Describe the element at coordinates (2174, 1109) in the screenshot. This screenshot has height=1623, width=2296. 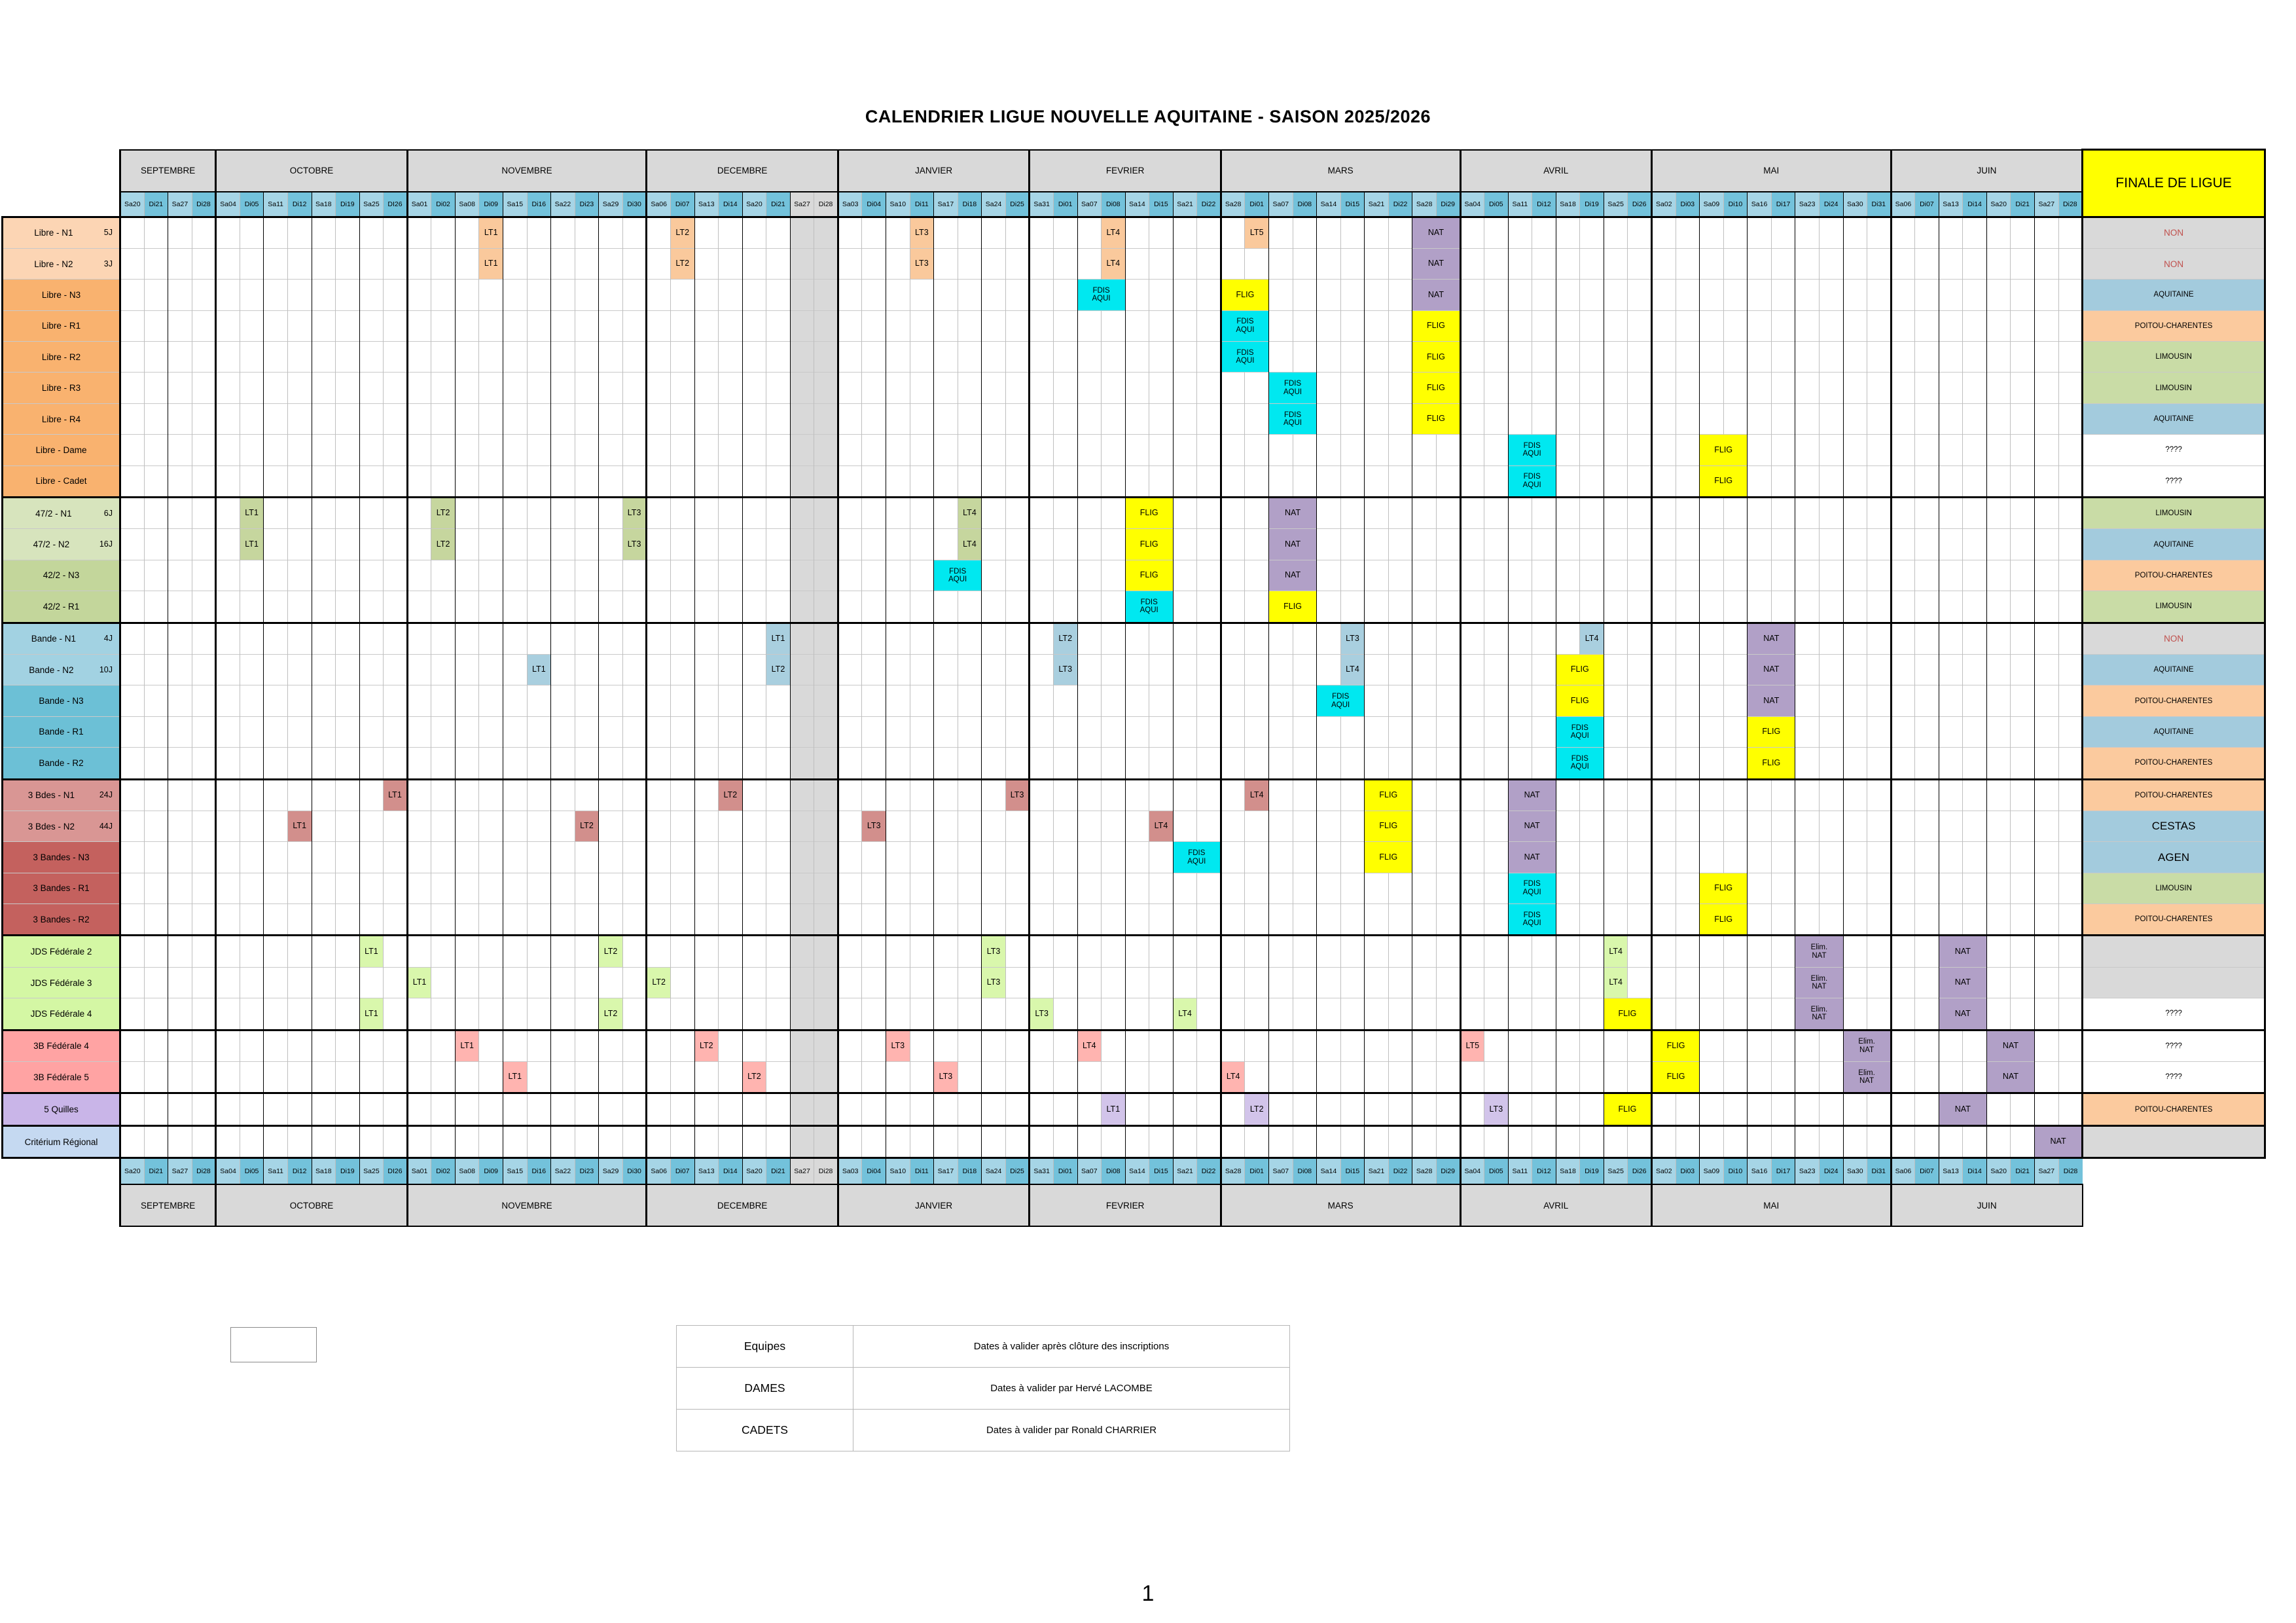
I see `finale-cell: POITOU-CHARENTES` at that location.